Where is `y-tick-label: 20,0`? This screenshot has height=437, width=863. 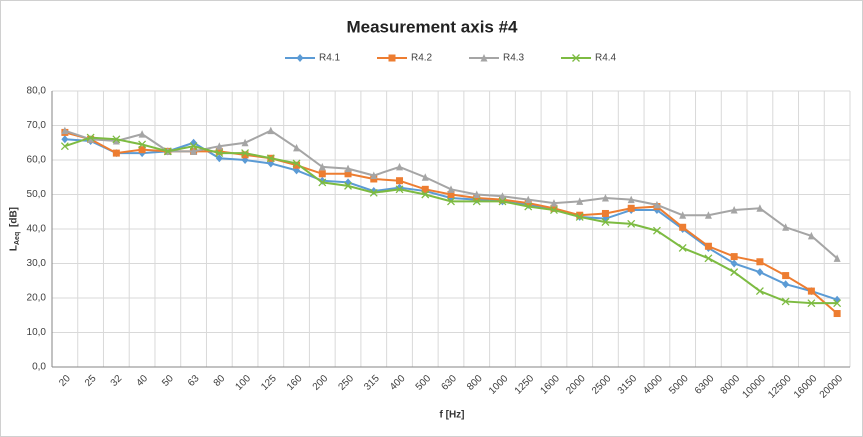
y-tick-label: 20,0 is located at coordinates (37, 298).